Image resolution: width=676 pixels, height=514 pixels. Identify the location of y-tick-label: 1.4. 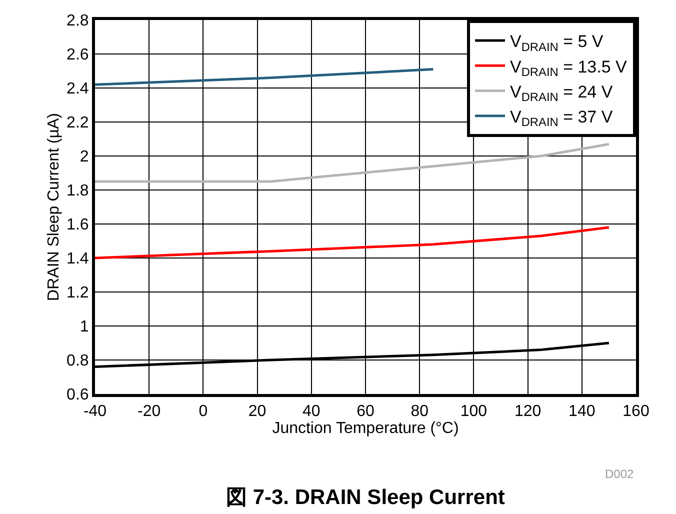
(77, 259).